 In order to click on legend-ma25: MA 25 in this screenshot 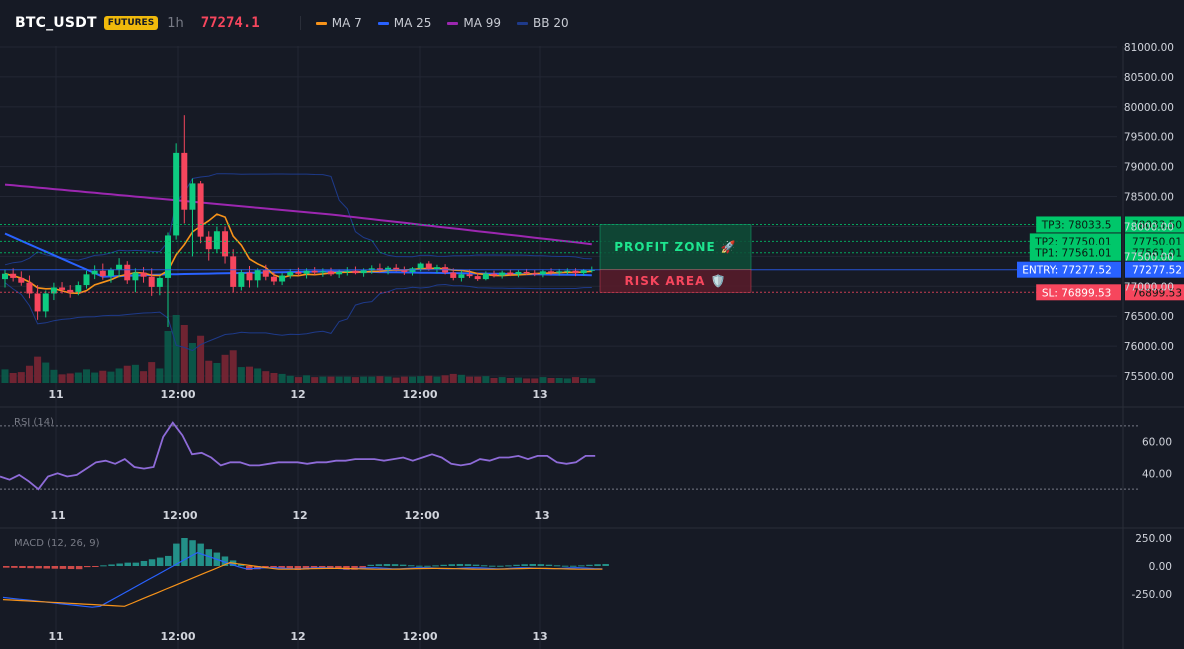, I will do `click(404, 23)`.